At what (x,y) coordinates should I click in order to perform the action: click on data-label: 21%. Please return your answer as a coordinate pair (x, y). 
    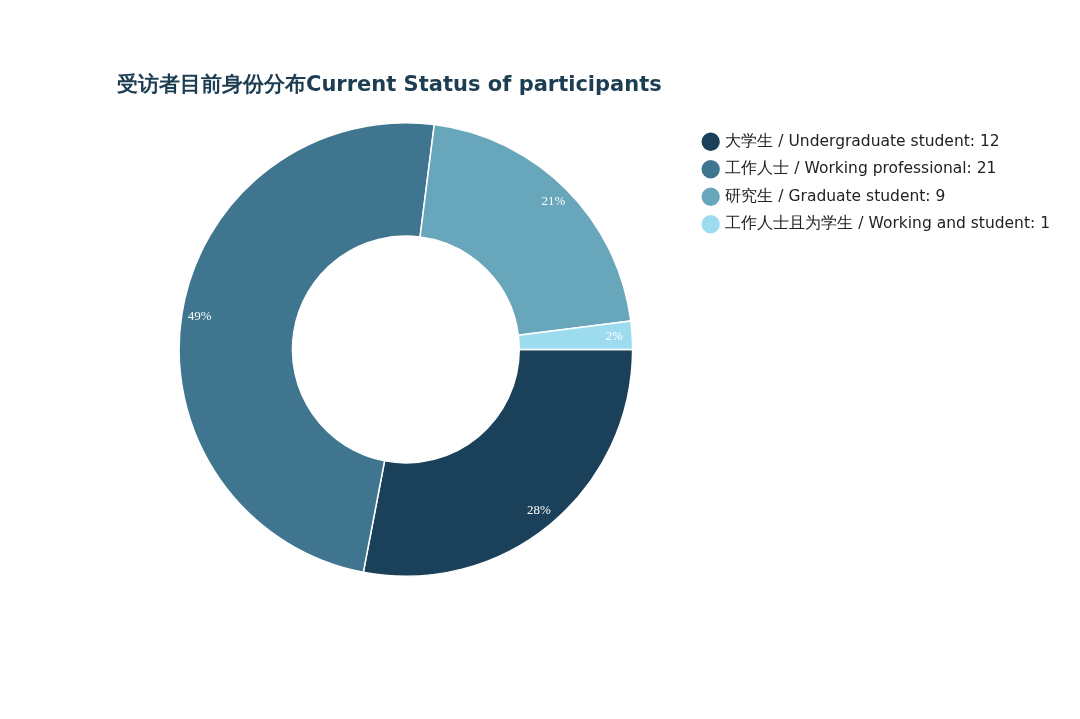
    Looking at the image, I should click on (553, 201).